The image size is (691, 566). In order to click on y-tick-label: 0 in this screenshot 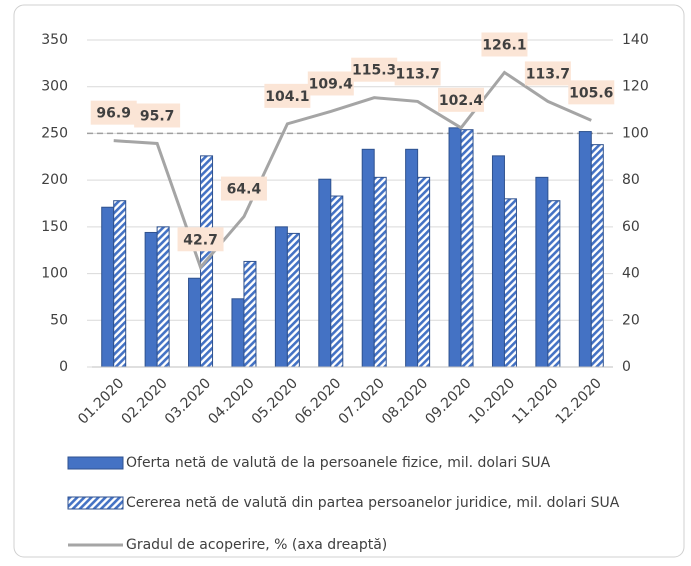, I will do `click(63, 367)`.